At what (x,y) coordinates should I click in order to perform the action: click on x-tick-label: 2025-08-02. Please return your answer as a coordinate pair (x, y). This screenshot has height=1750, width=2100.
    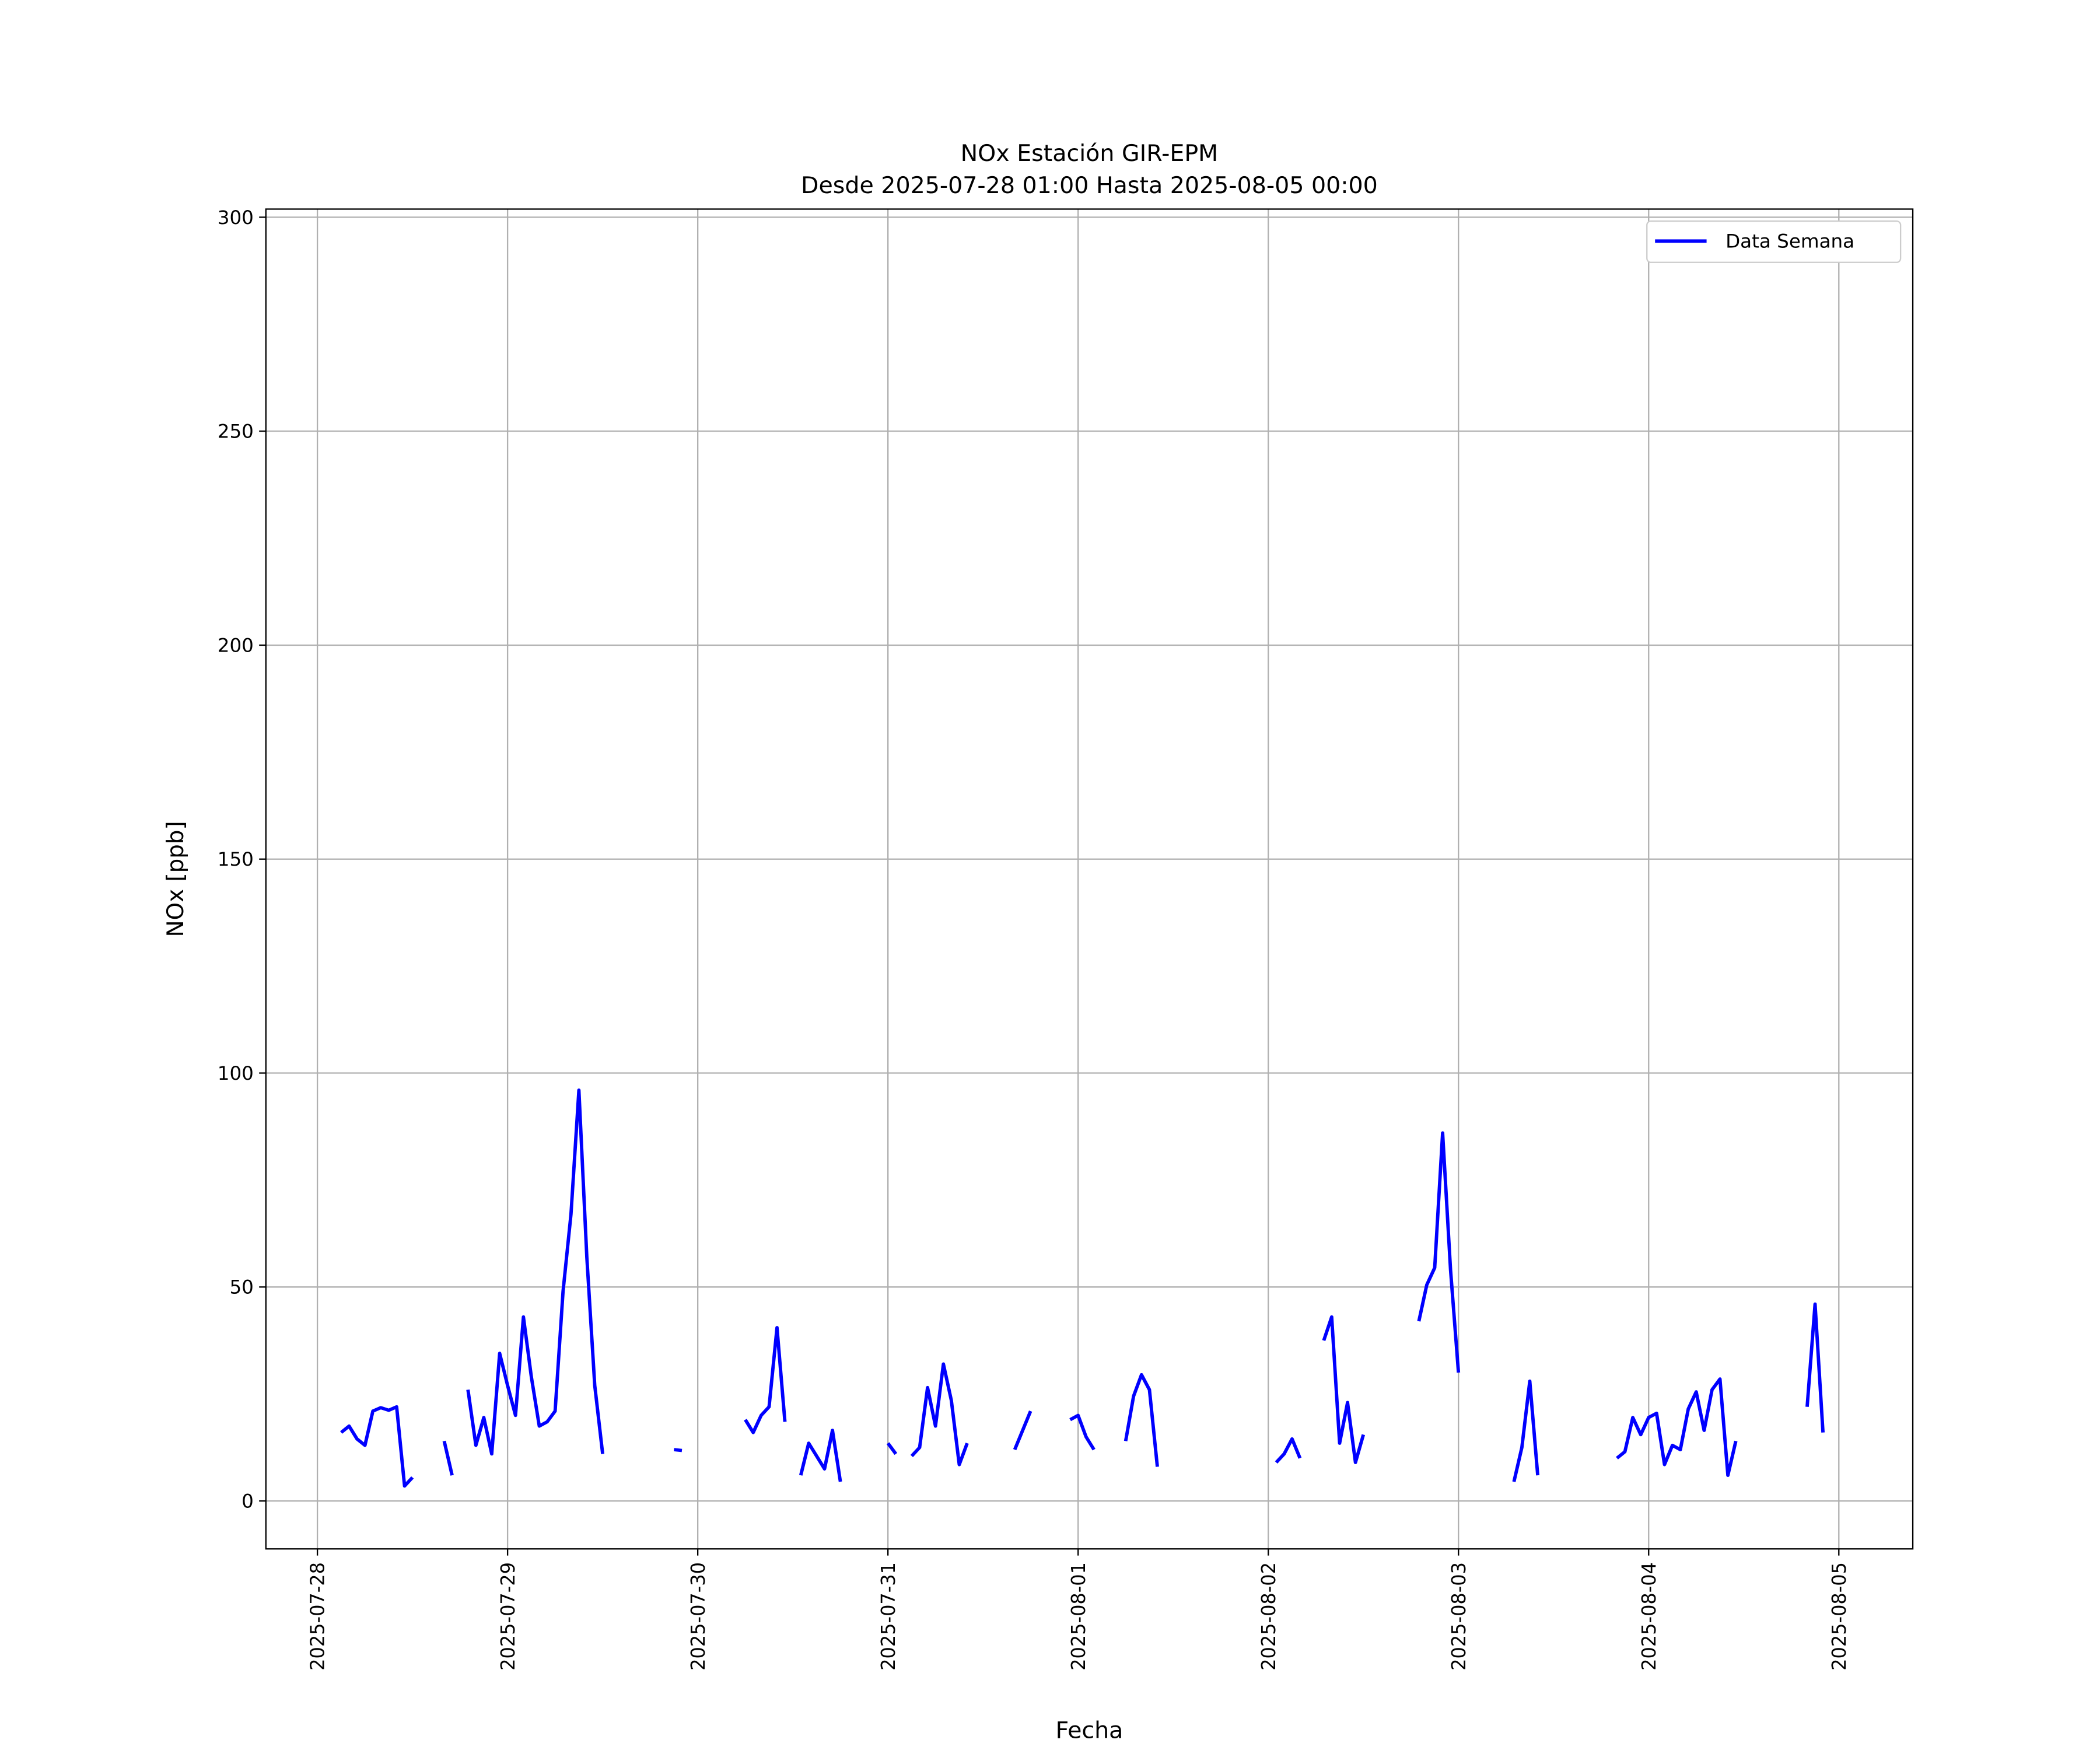
    Looking at the image, I should click on (1269, 1616).